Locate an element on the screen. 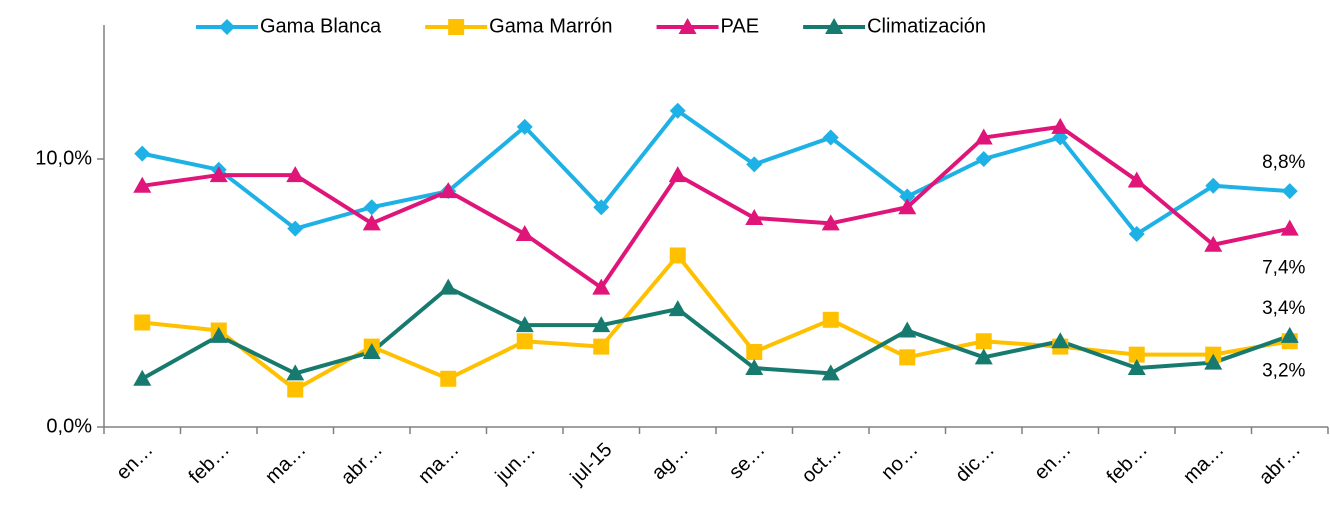 The width and height of the screenshot is (1330, 506). data-label: 7,4% is located at coordinates (1283, 268).